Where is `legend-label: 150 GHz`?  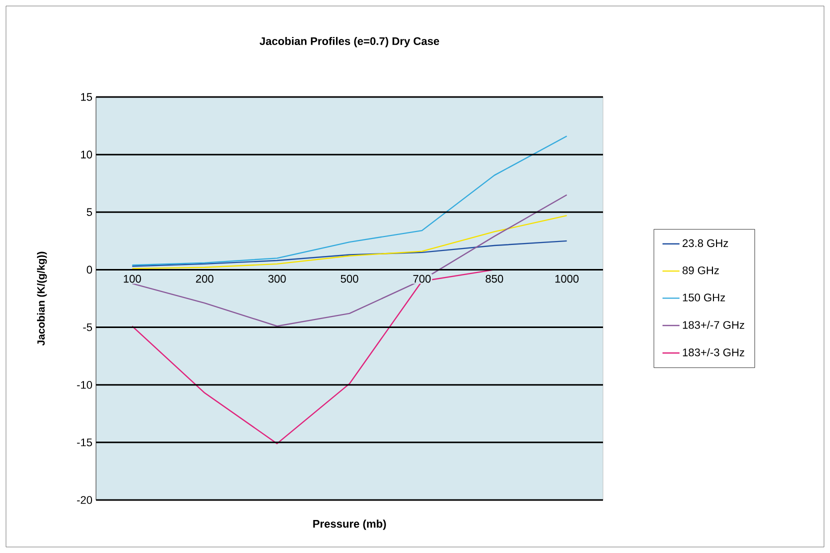 legend-label: 150 GHz is located at coordinates (703, 298).